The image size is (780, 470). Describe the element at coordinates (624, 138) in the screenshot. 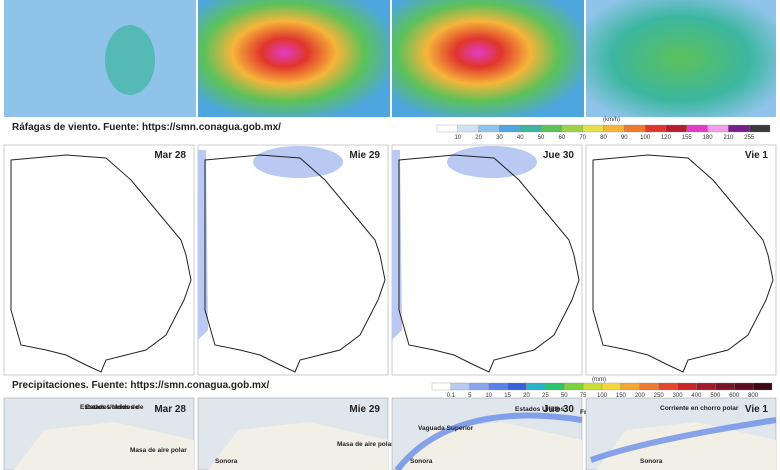

I see `scale-label: 90` at that location.